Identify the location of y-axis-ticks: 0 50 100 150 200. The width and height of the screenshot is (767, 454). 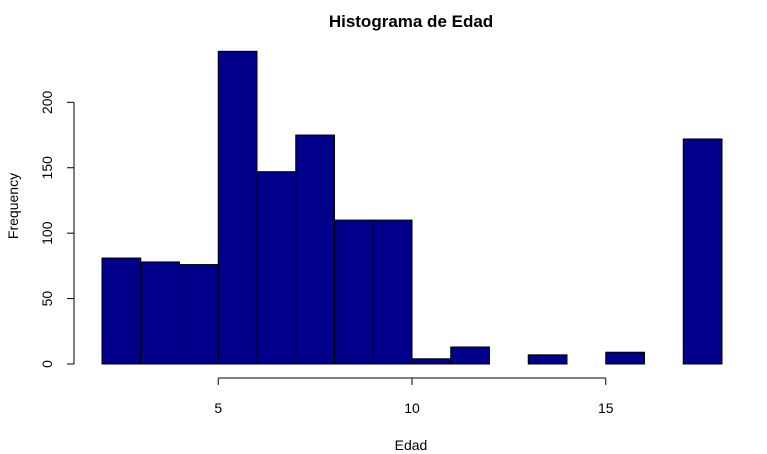
(56, 229).